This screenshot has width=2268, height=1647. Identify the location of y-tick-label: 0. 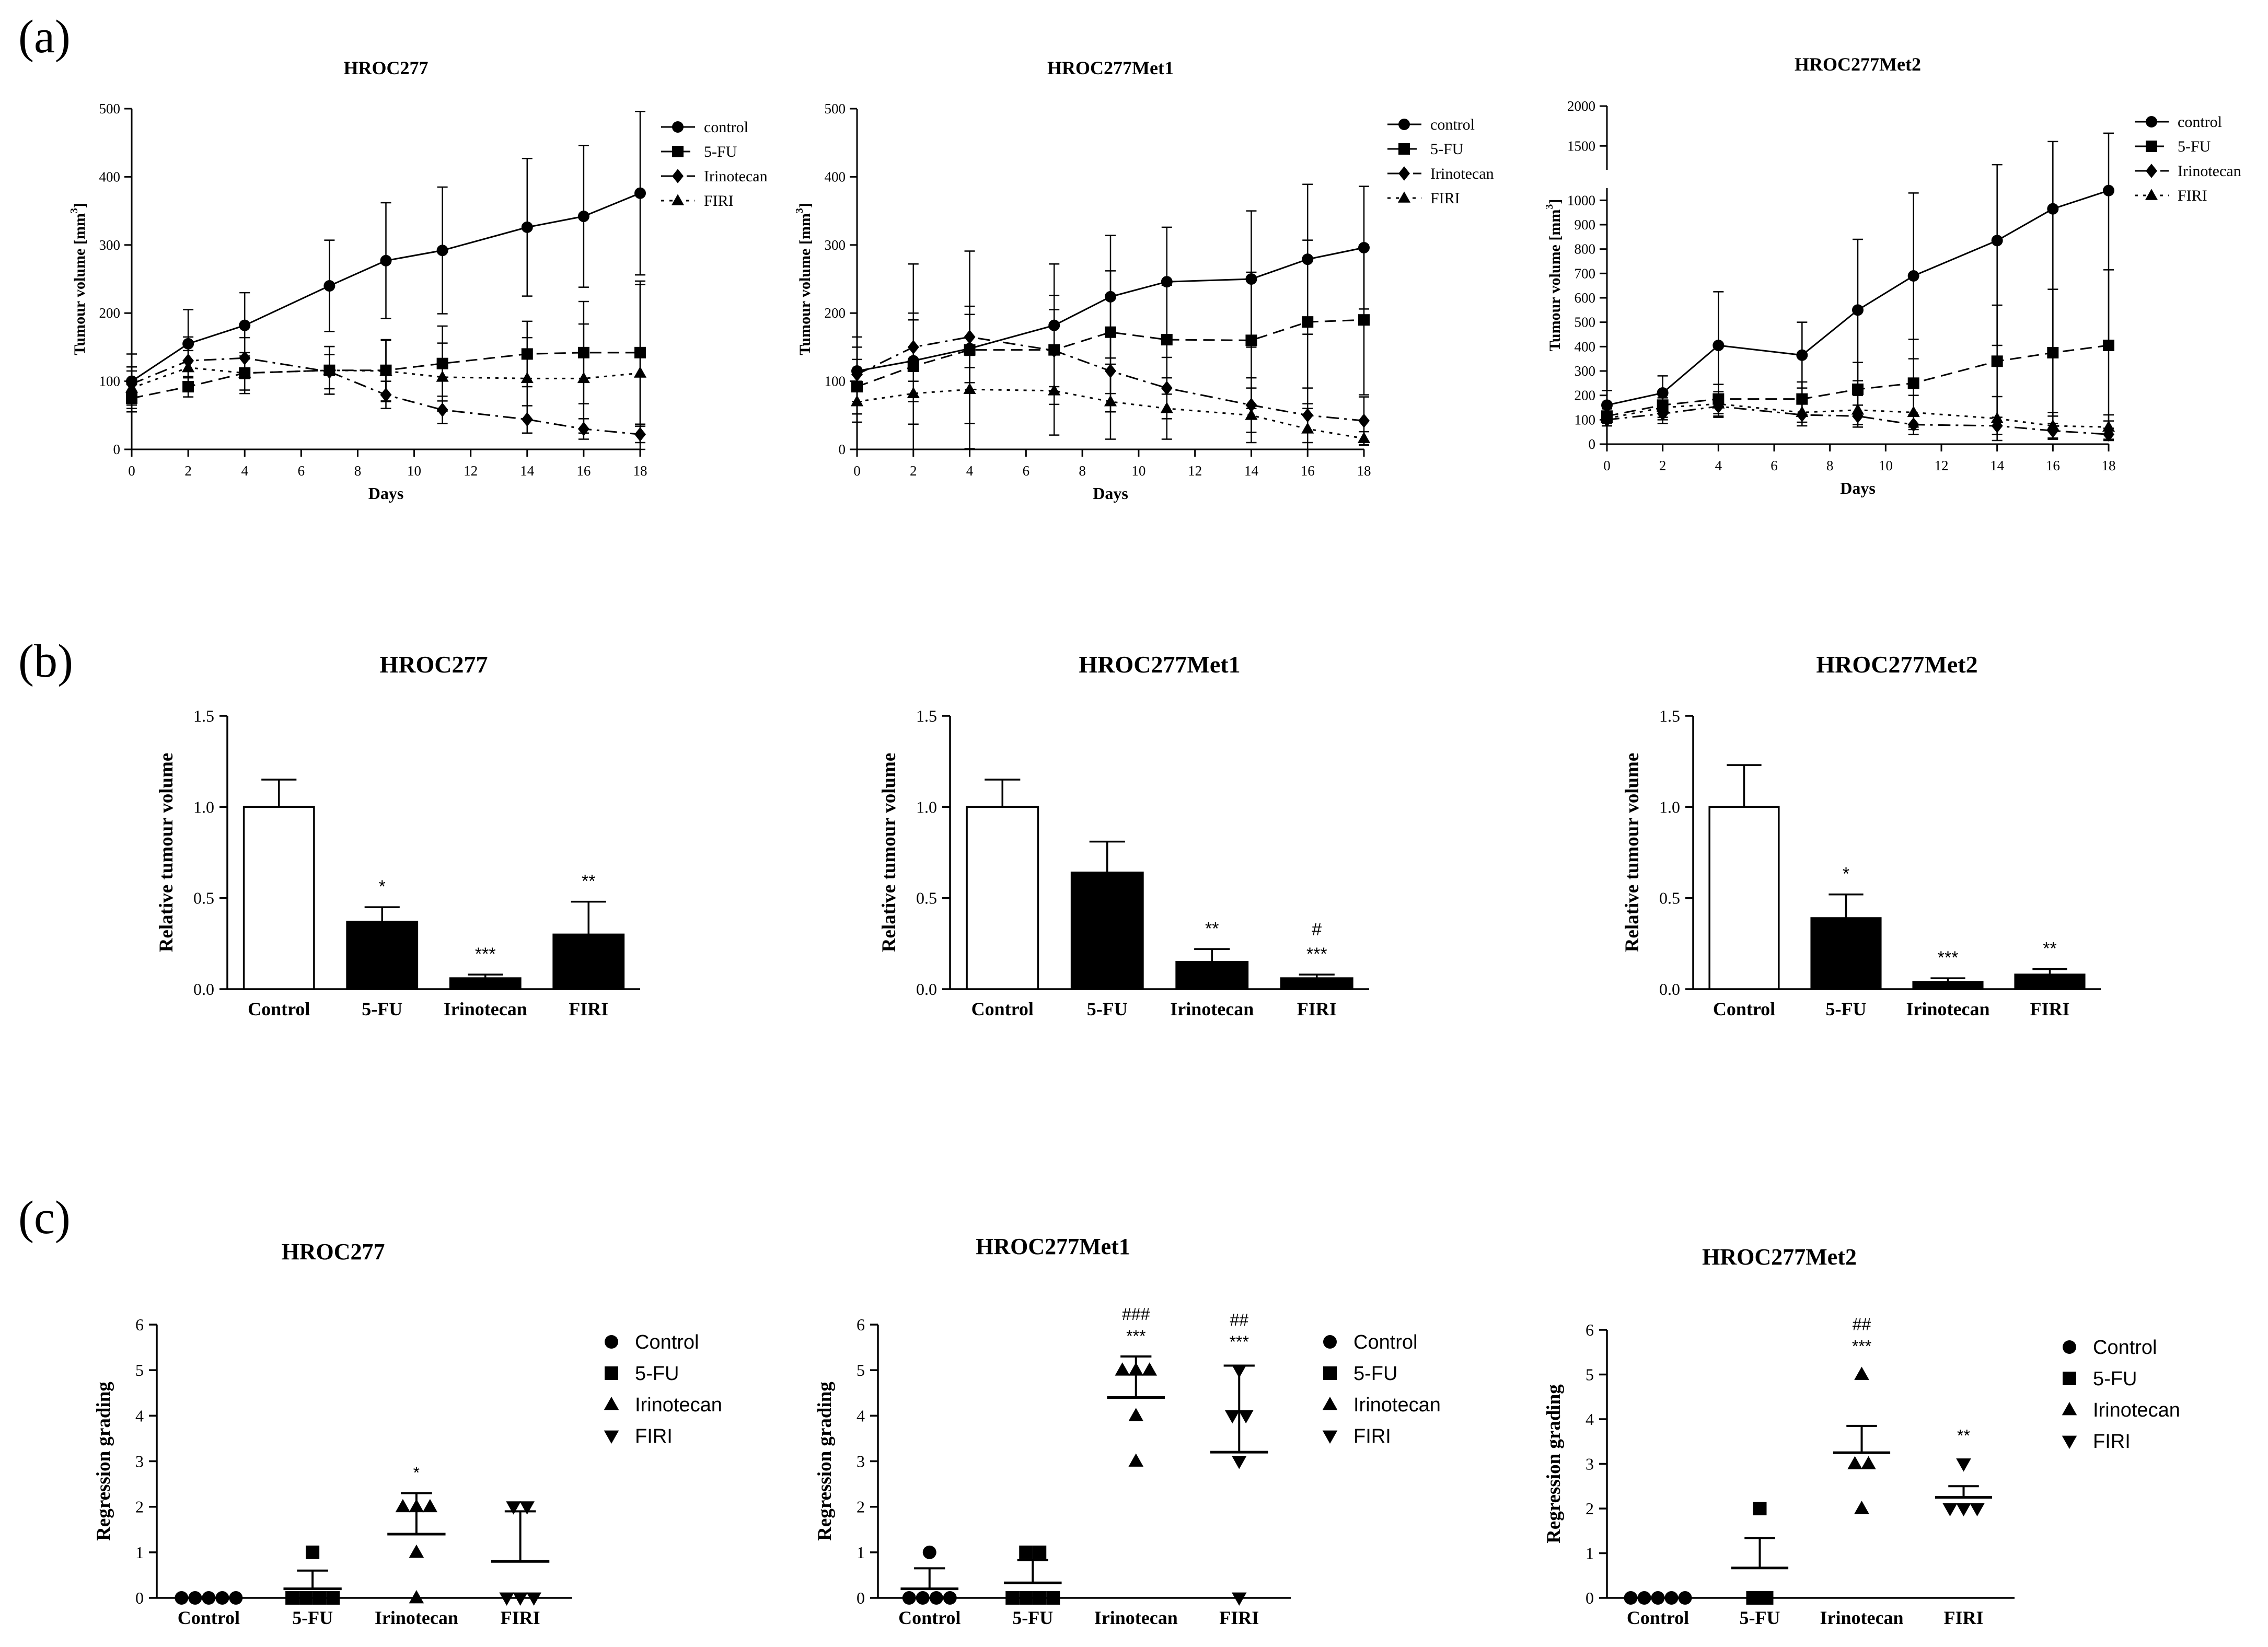
(139, 1597).